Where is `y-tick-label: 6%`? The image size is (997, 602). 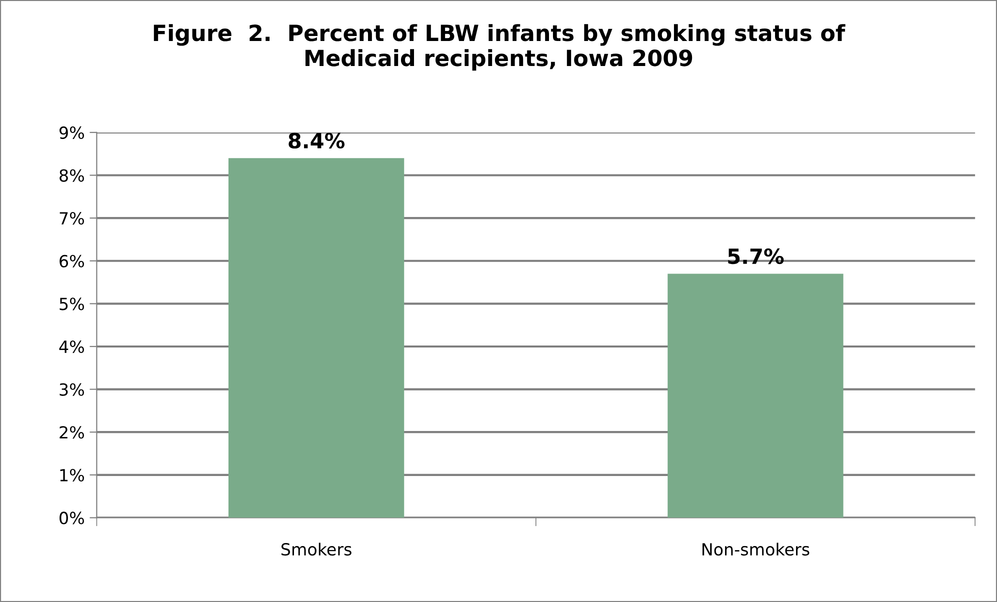 y-tick-label: 6% is located at coordinates (72, 261).